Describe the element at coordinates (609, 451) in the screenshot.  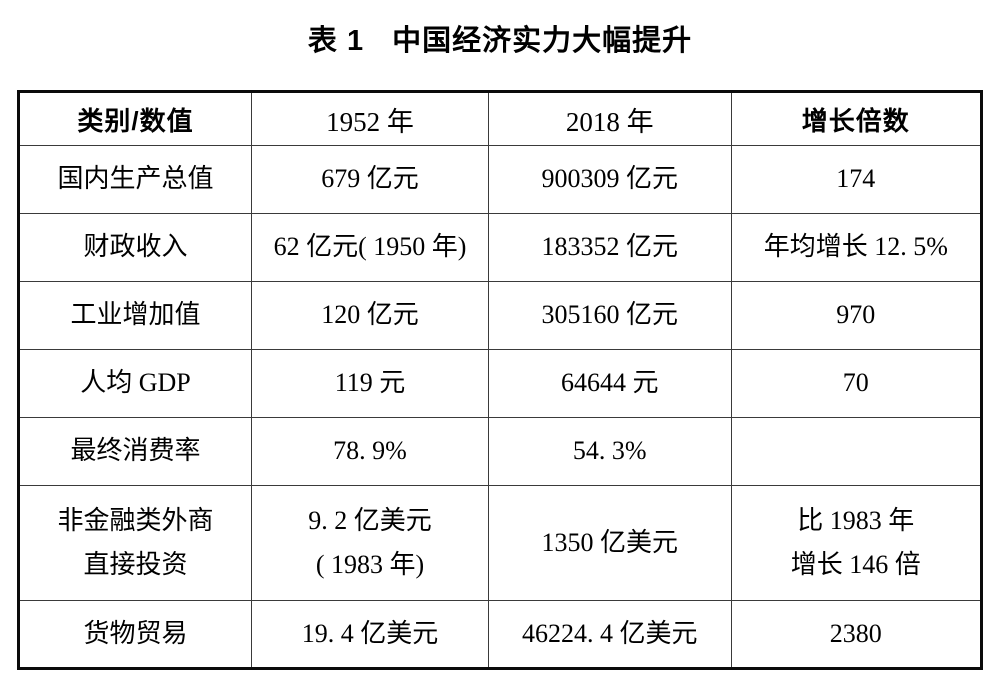
I see `cell-2018: 54. 3%` at that location.